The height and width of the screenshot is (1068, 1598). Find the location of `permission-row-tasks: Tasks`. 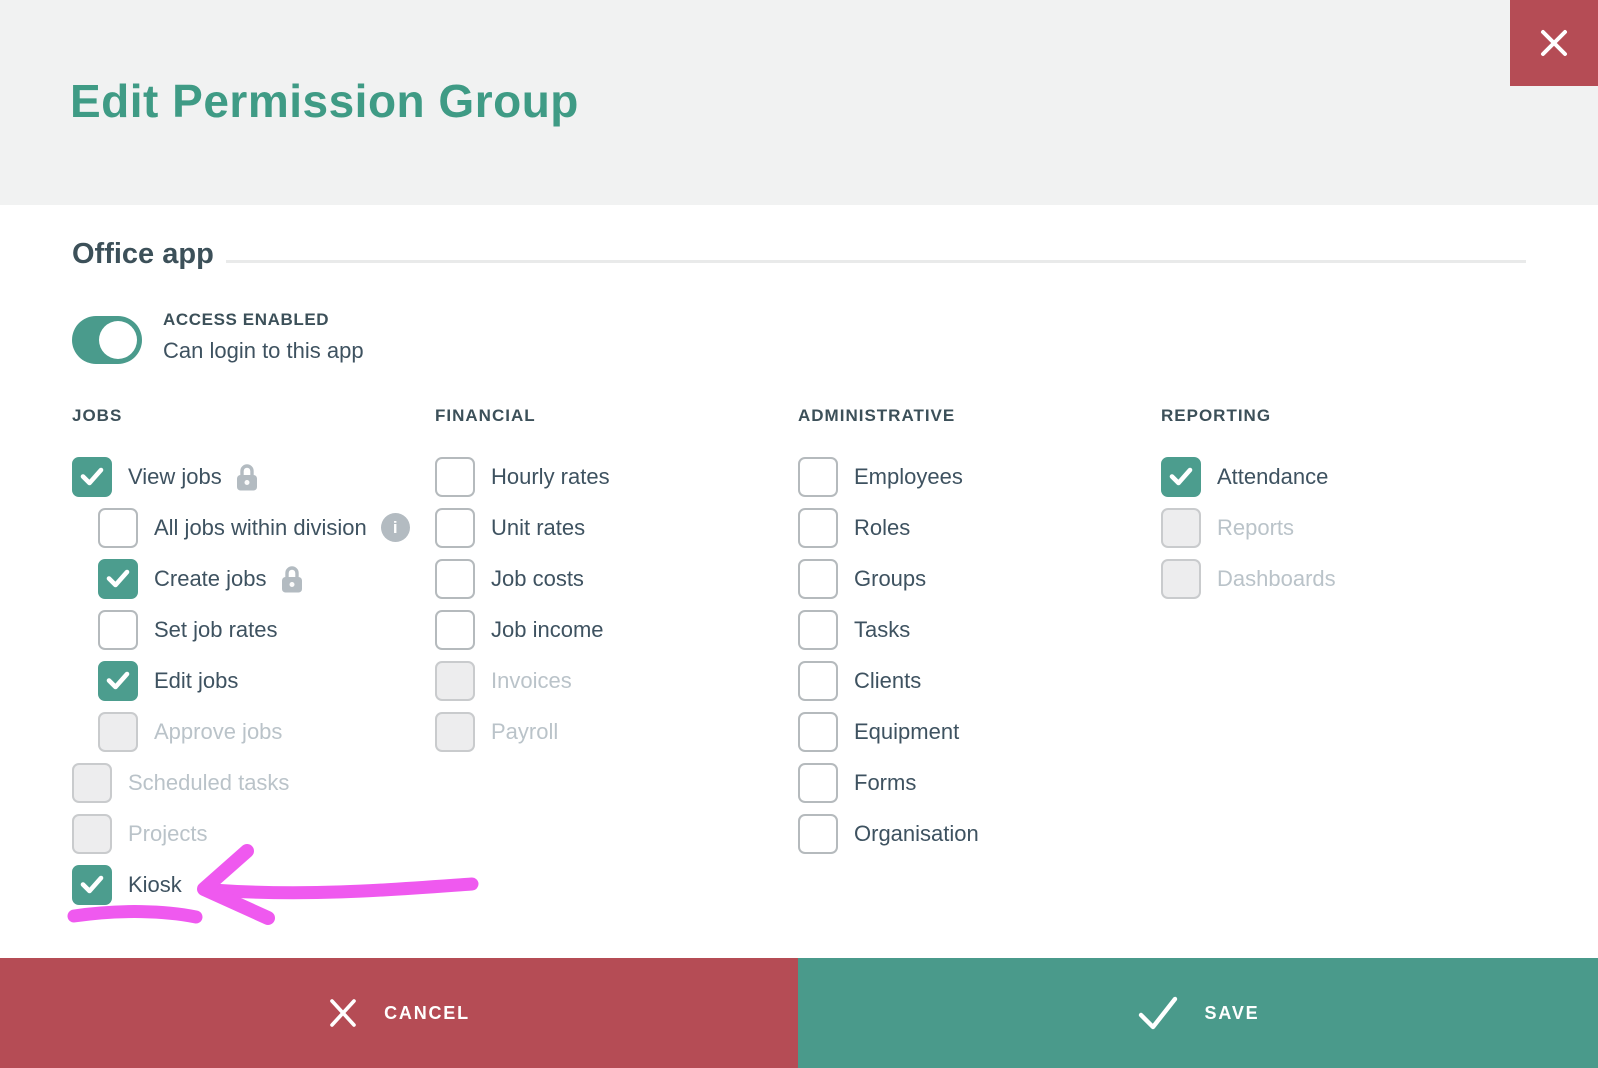

permission-row-tasks: Tasks is located at coordinates (979, 629).